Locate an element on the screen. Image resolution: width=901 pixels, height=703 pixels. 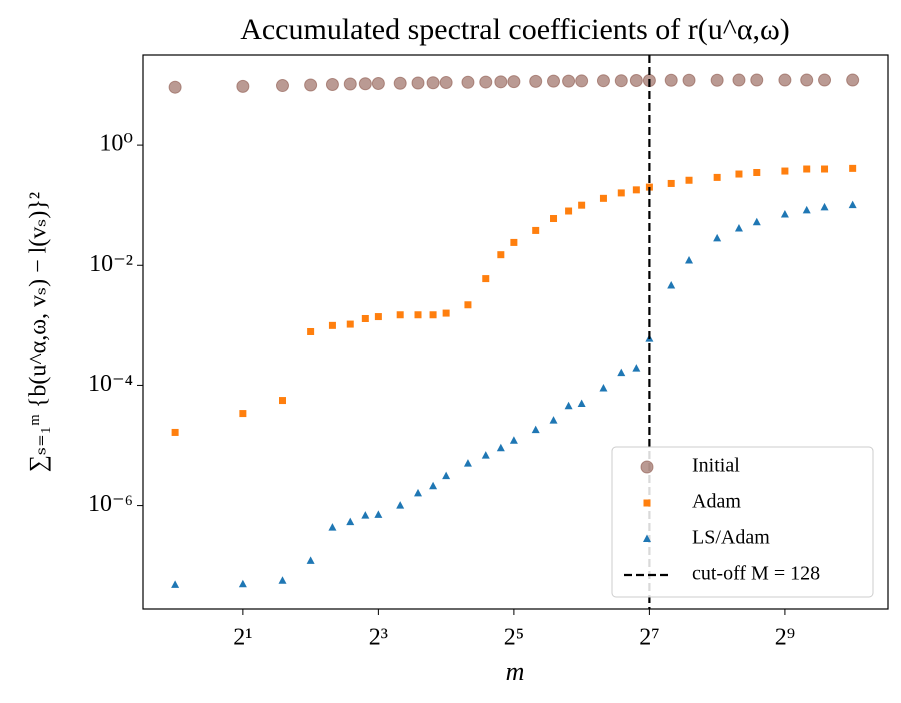
legend-label: Initial is located at coordinates (716, 466).